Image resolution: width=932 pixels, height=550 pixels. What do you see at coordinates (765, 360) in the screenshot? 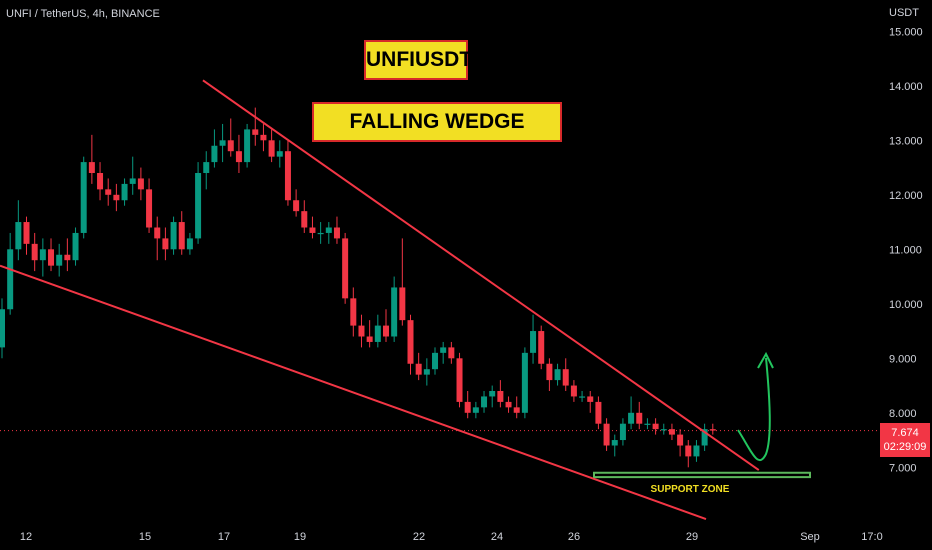
I see `projection-arrowhead` at bounding box center [765, 360].